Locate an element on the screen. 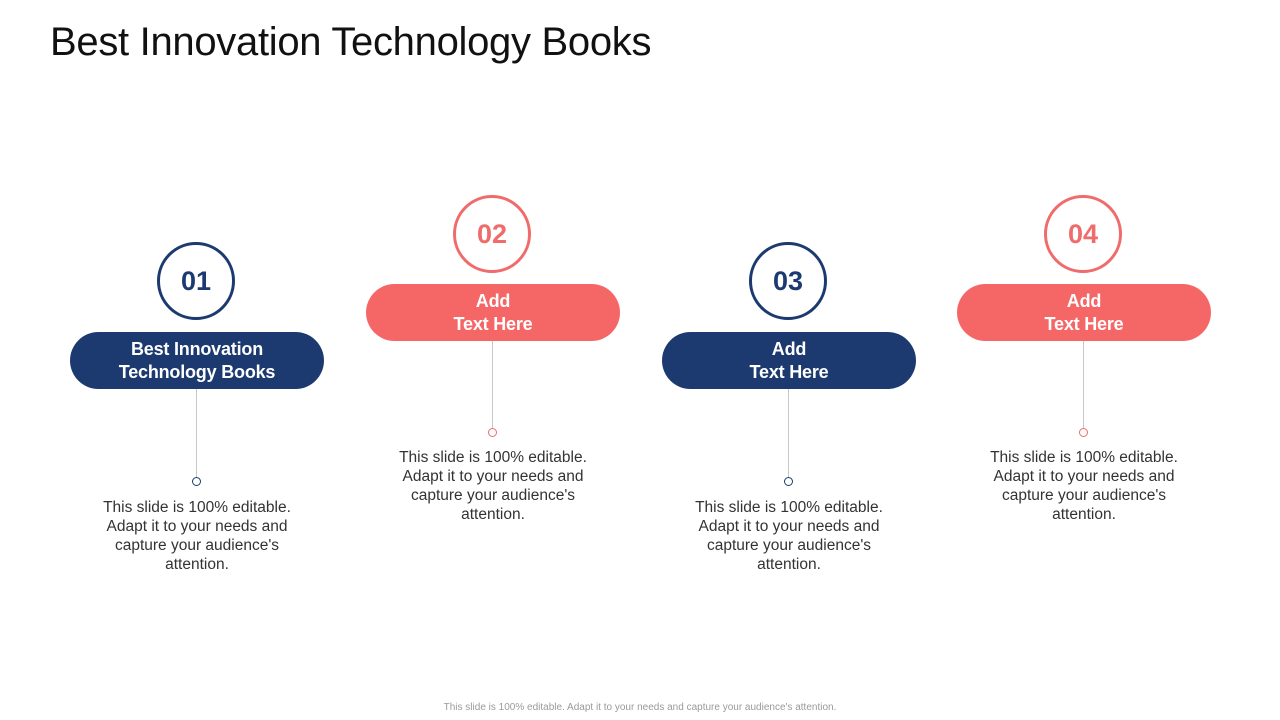  step-1-connector-line is located at coordinates (196, 435).